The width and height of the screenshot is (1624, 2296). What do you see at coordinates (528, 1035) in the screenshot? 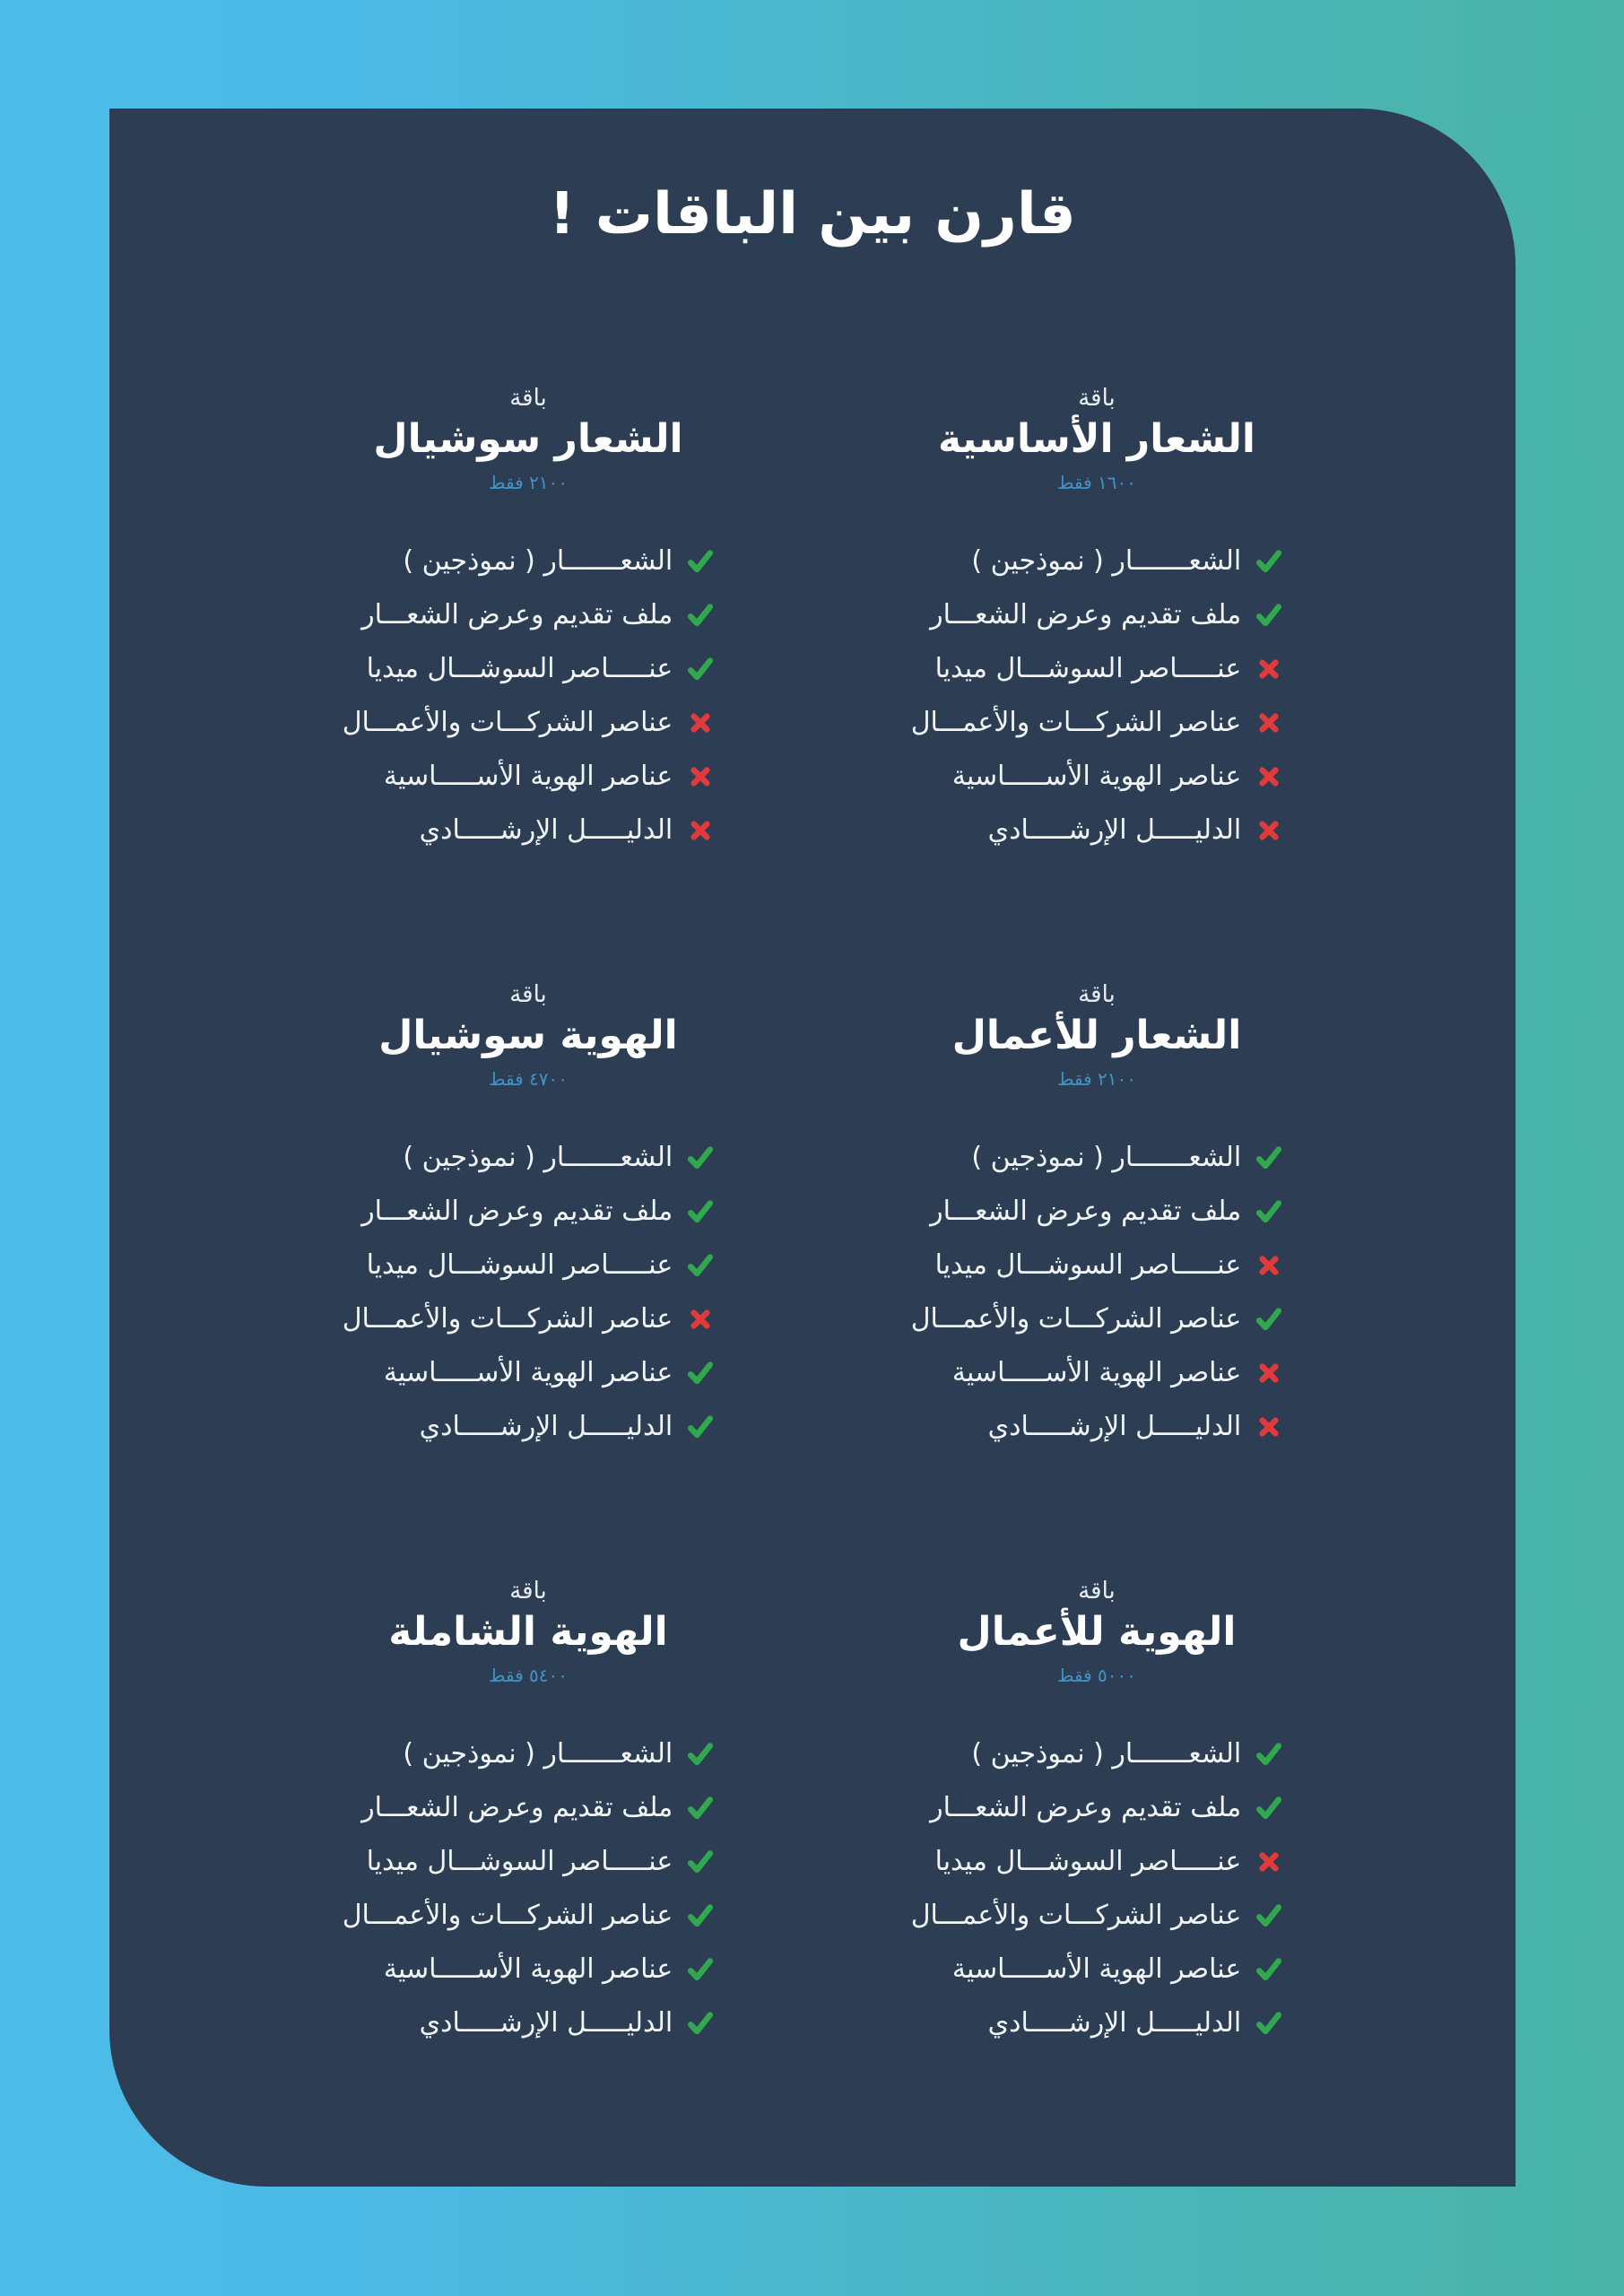
I see `package-name: الهوية سوشيال` at bounding box center [528, 1035].